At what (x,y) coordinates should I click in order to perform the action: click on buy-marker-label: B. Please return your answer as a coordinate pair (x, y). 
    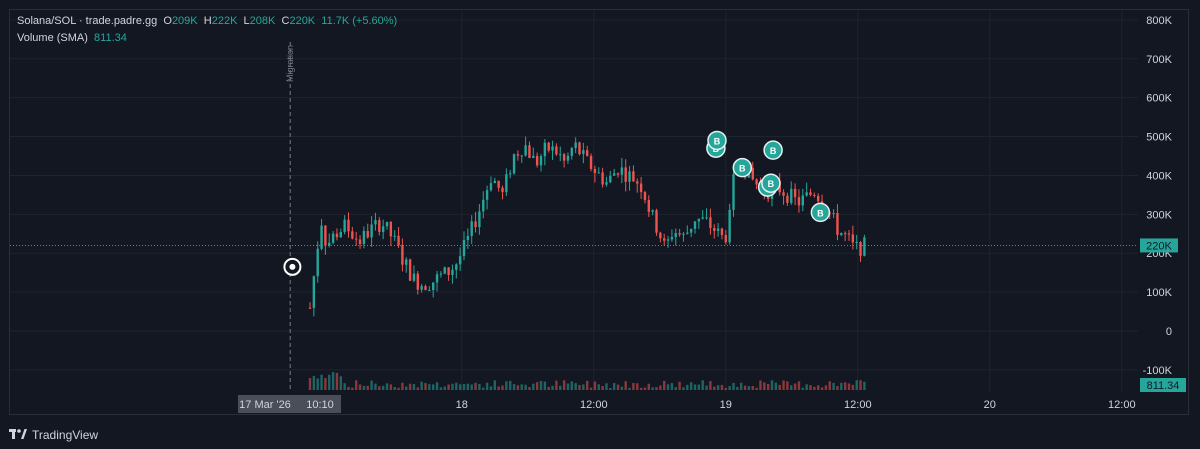
    Looking at the image, I should click on (773, 151).